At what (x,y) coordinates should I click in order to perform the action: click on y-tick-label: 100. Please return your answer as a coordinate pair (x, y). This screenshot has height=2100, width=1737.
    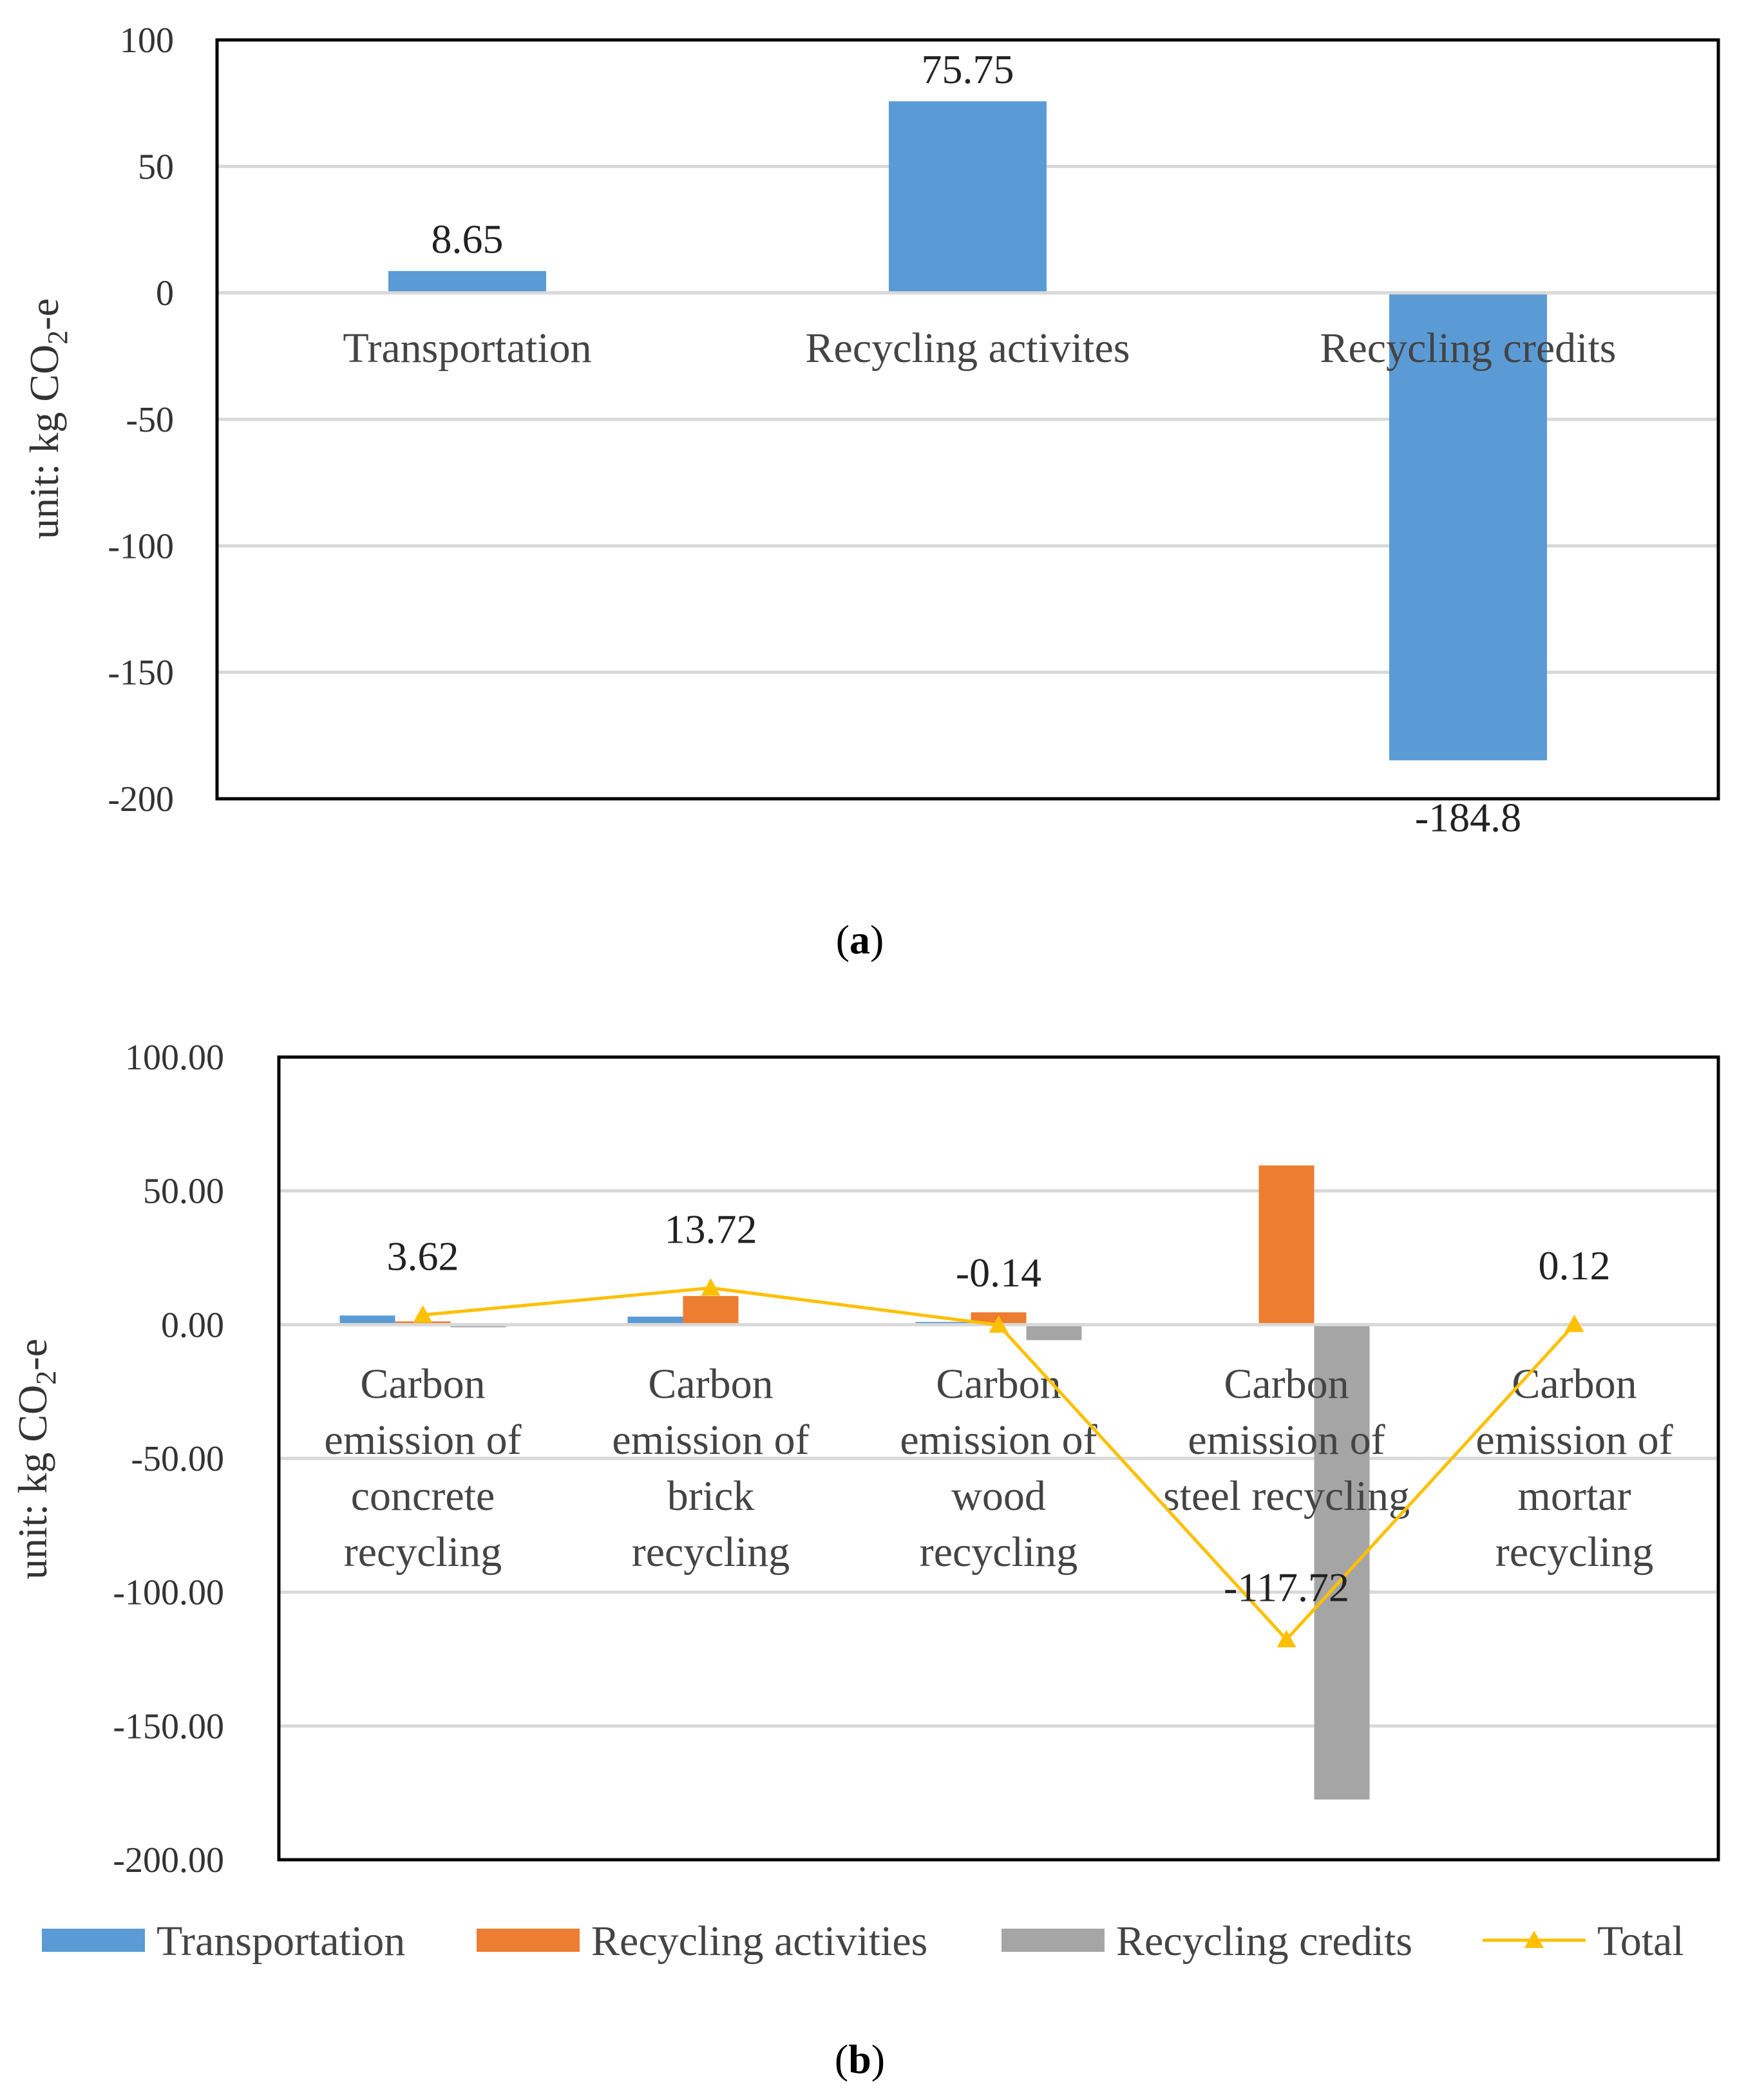
    Looking at the image, I should click on (147, 41).